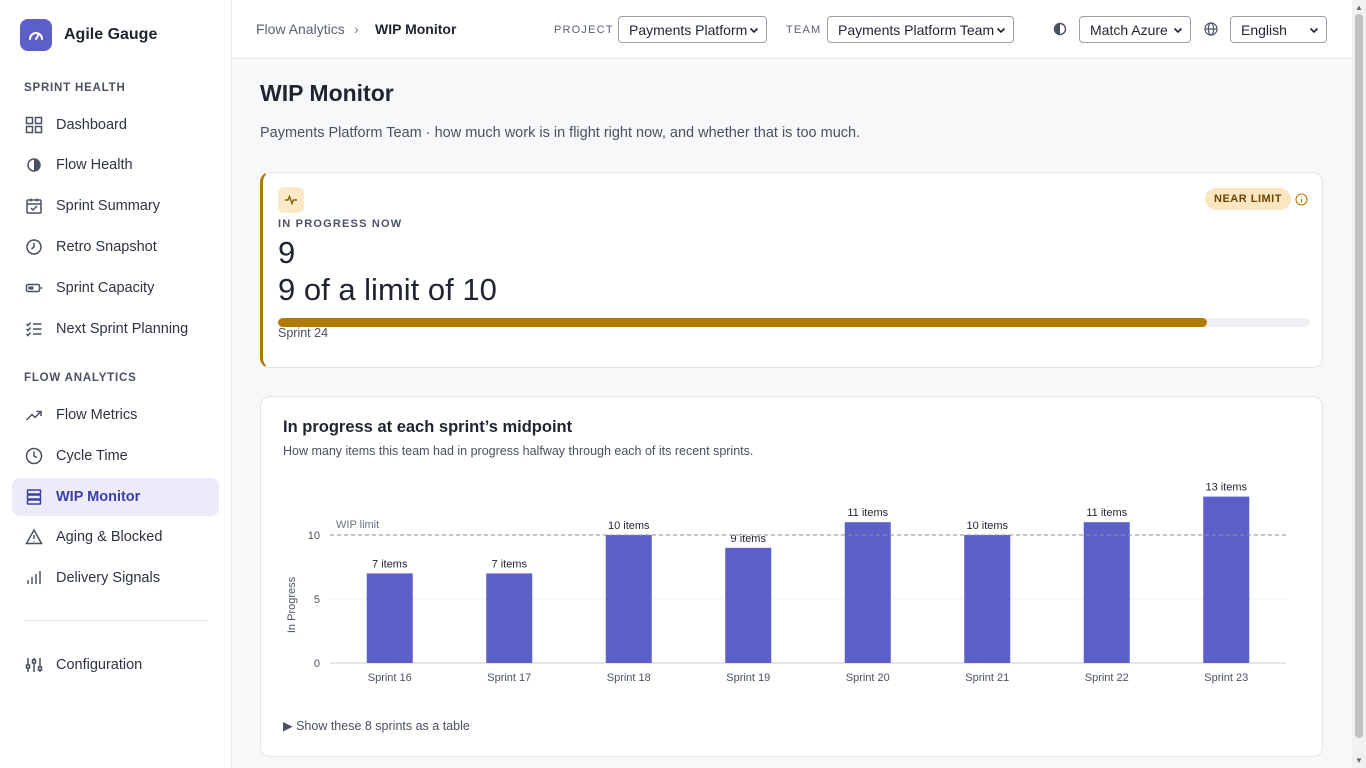 This screenshot has height=768, width=1366. I want to click on sidebar-item-dashboard: Dashboard, so click(115, 125).